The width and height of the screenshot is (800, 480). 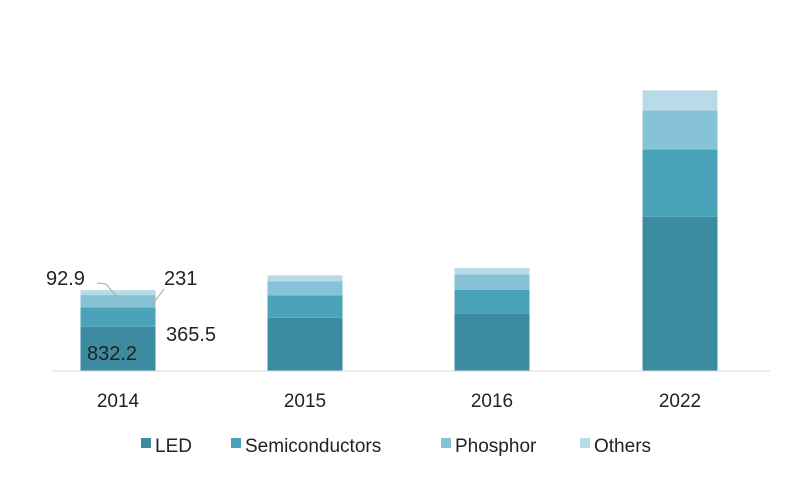 What do you see at coordinates (492, 342) in the screenshot?
I see `bar-led-2016` at bounding box center [492, 342].